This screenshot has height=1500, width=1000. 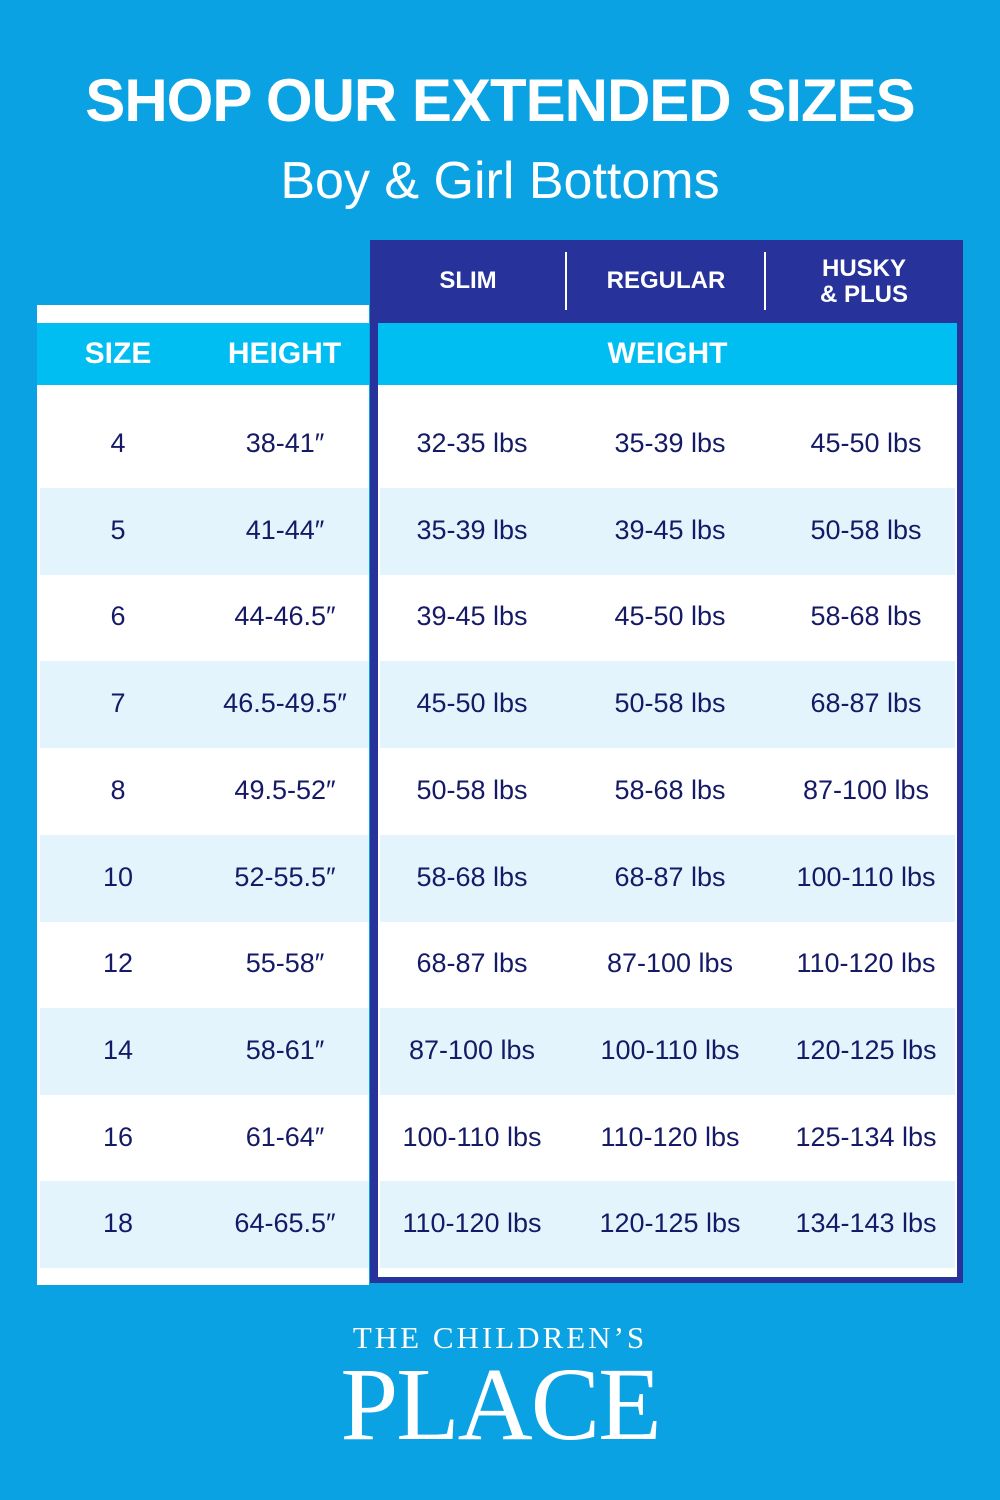 What do you see at coordinates (500, 1337) in the screenshot?
I see `brand-logo-line1: THE CHILDREN’S` at bounding box center [500, 1337].